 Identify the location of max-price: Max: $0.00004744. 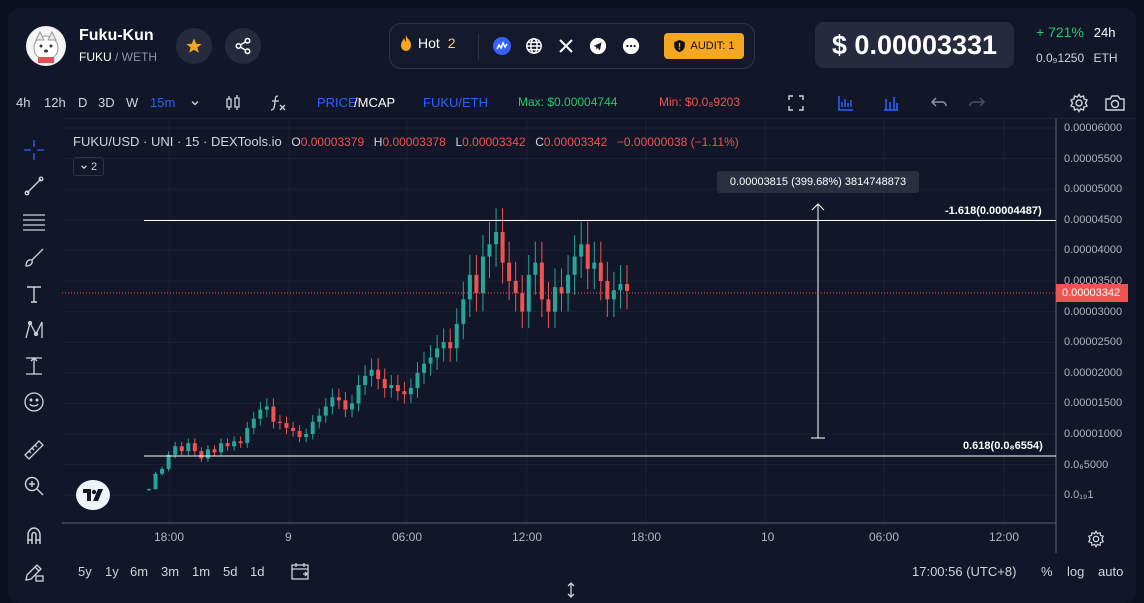
(568, 102).